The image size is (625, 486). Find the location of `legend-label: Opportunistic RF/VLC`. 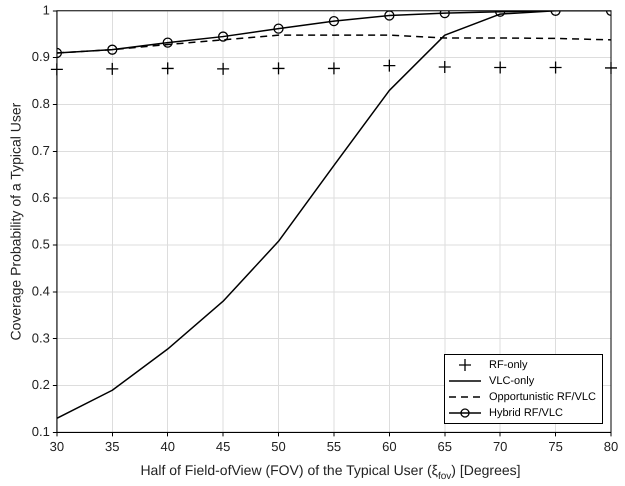

legend-label: Opportunistic RF/VLC is located at coordinates (542, 397).